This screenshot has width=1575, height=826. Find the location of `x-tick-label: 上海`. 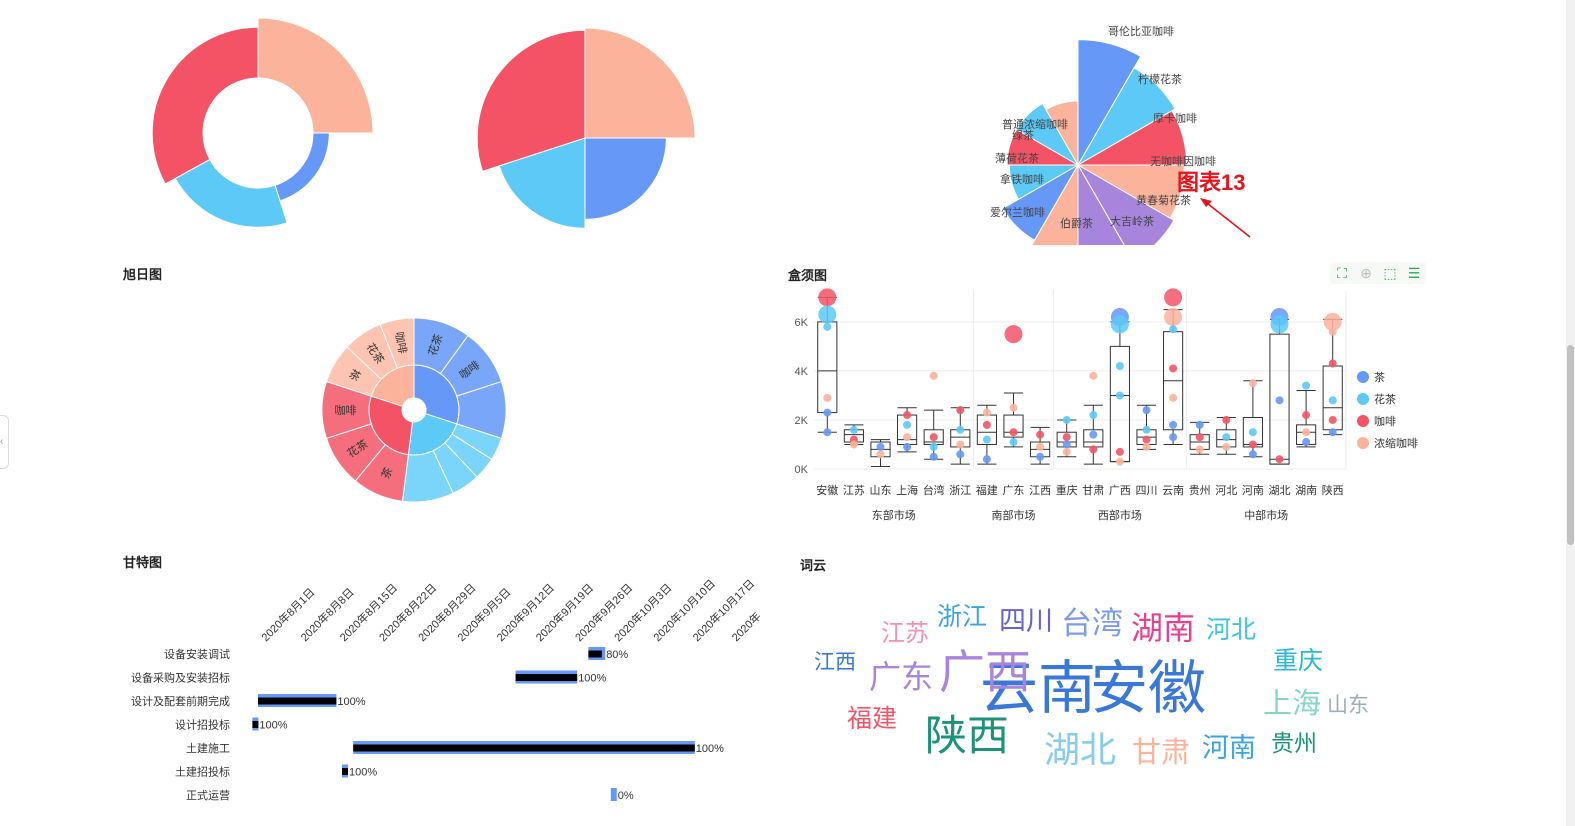

x-tick-label: 上海 is located at coordinates (907, 490).